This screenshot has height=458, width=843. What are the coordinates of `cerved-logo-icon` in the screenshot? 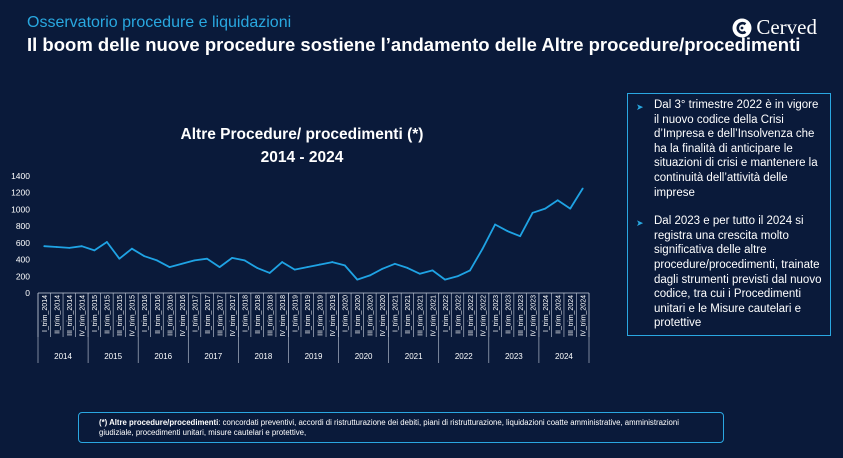 It's located at (742, 27).